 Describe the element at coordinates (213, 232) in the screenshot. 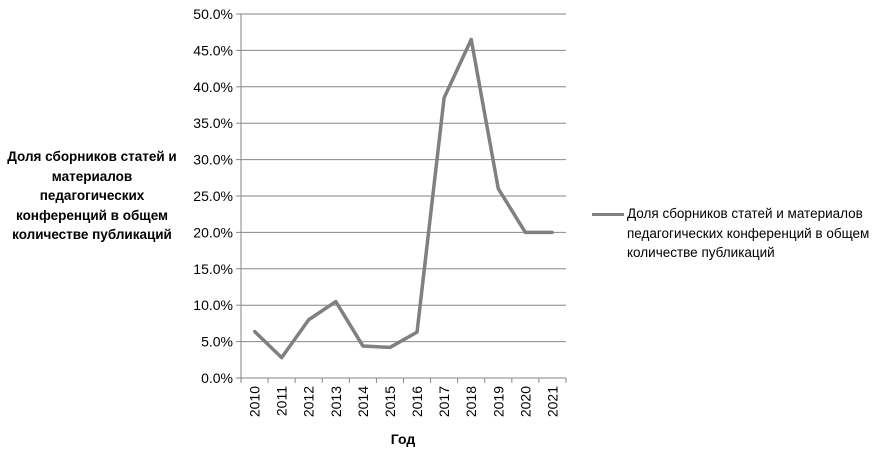

I see `y-tick-label: 20.0%` at that location.